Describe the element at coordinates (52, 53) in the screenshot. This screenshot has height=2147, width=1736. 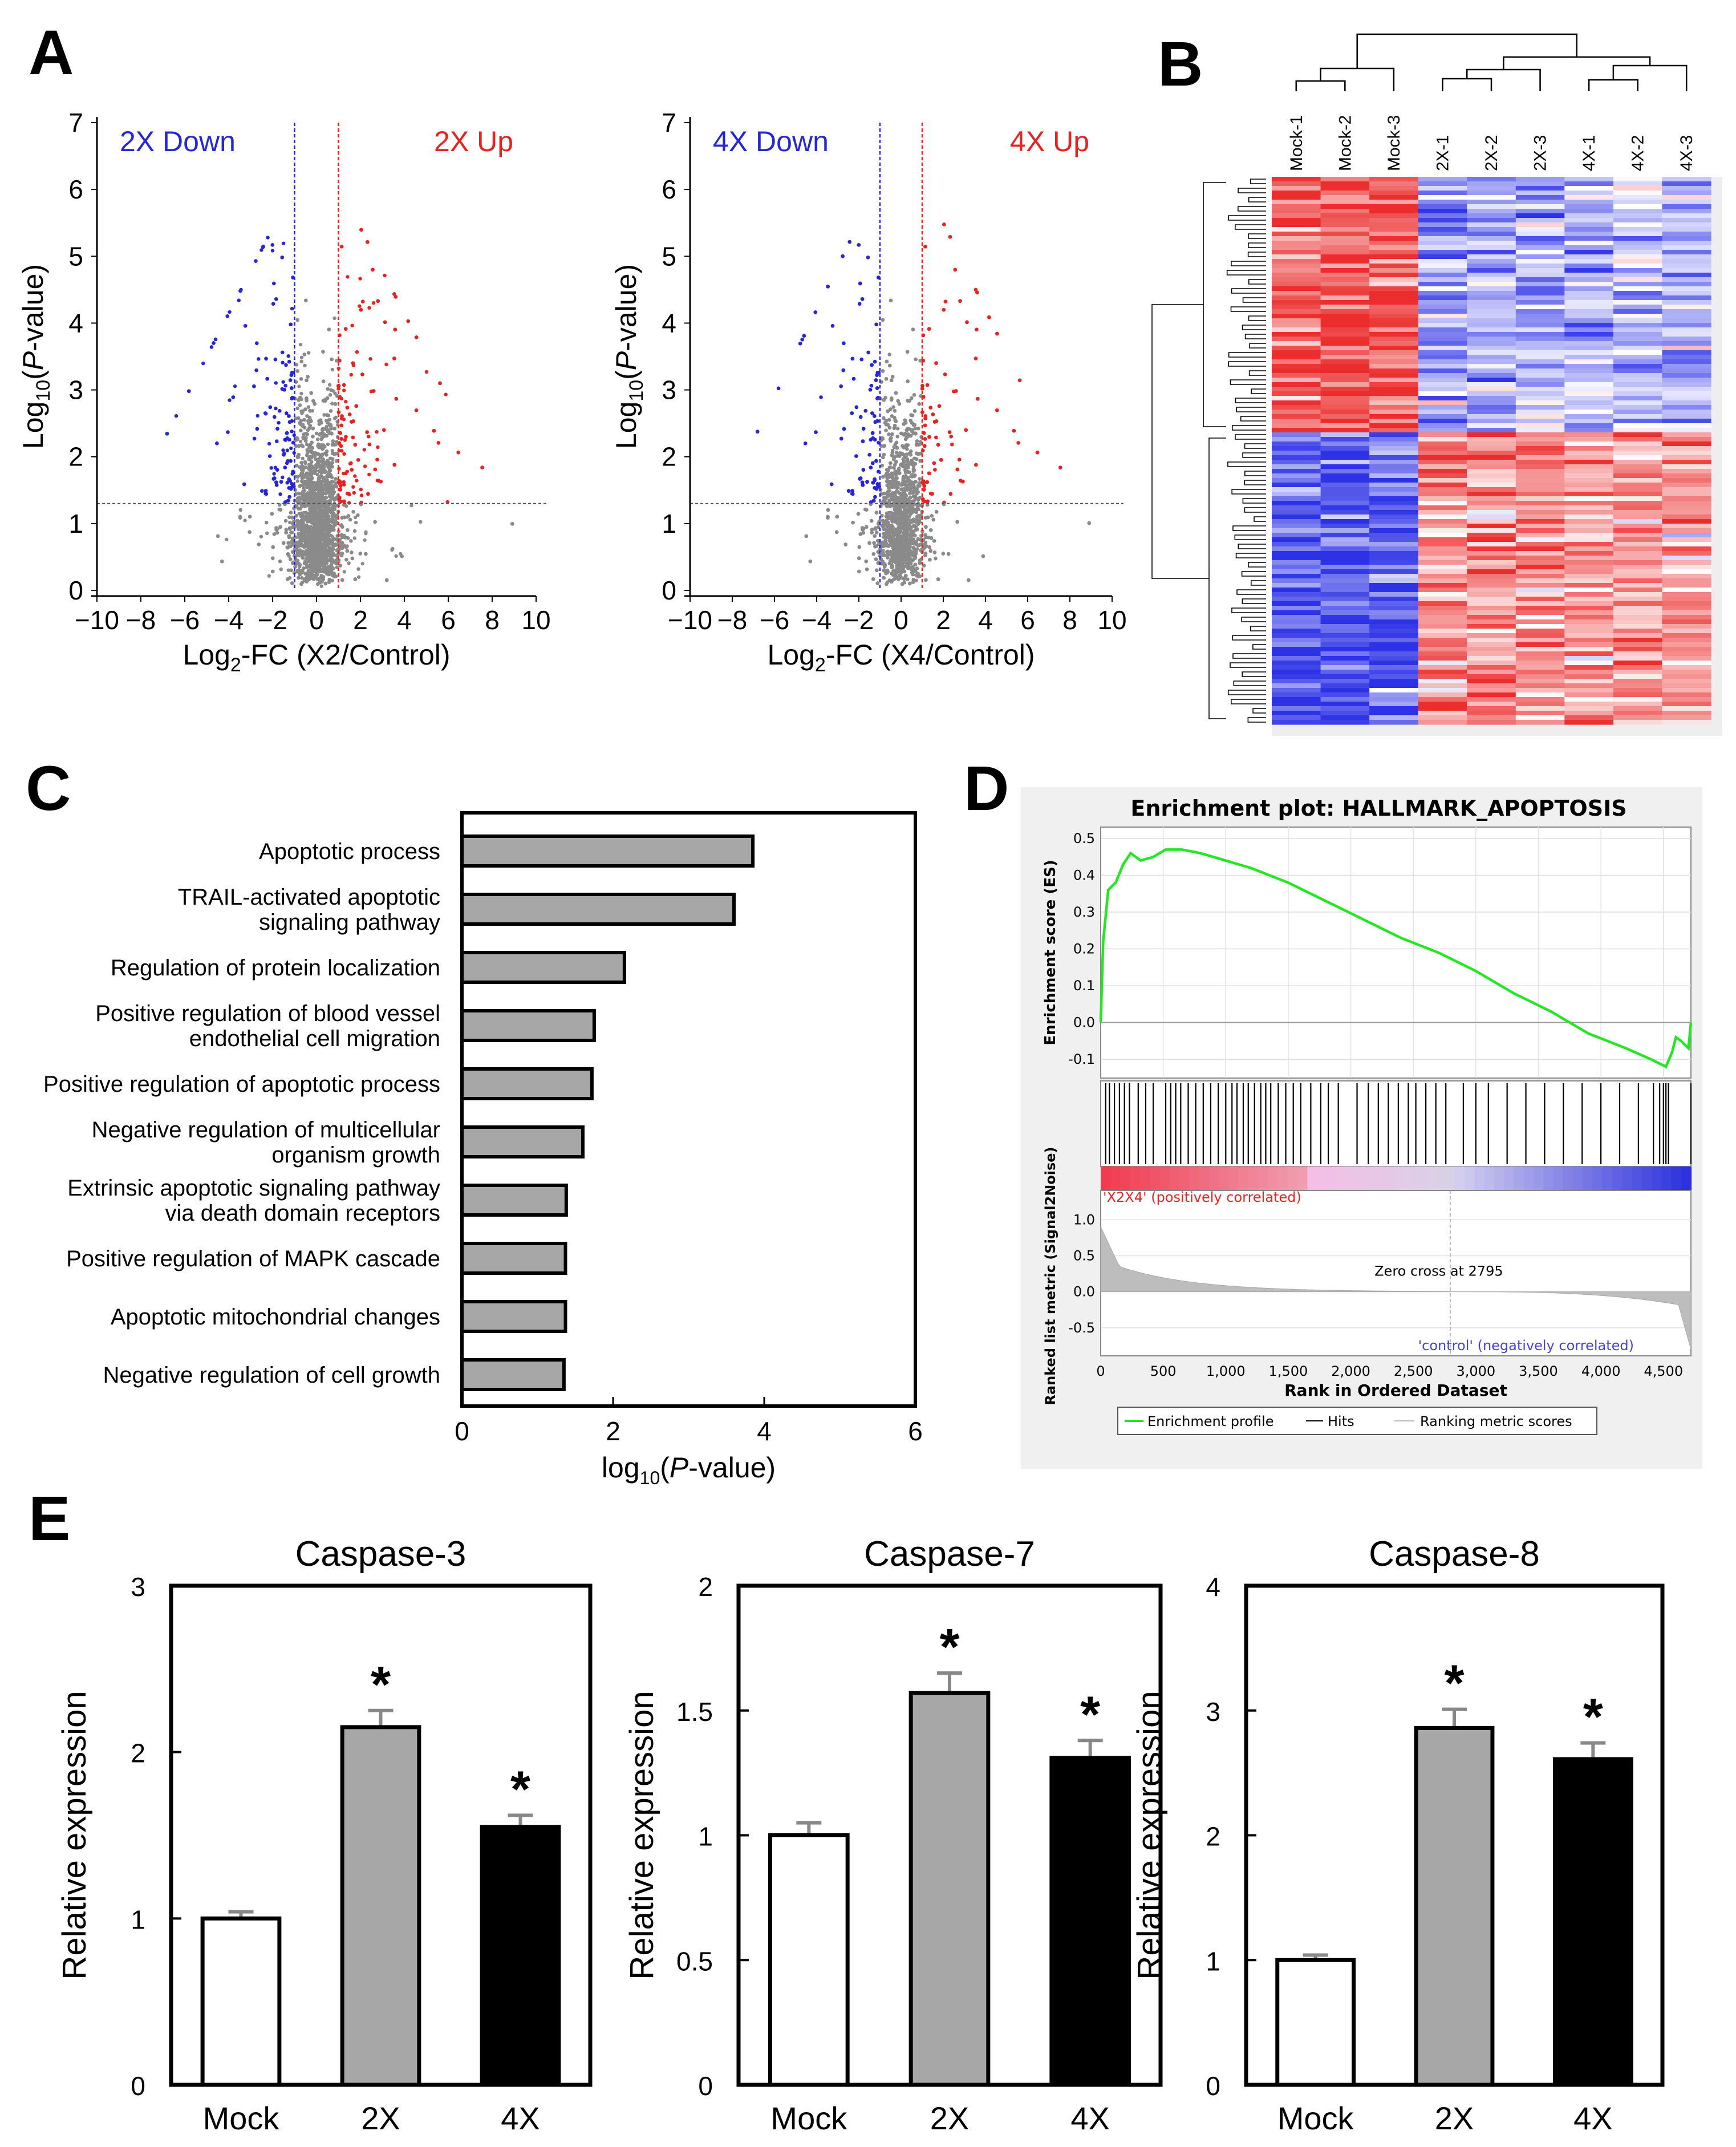
I see `panel-letter-a: A` at that location.